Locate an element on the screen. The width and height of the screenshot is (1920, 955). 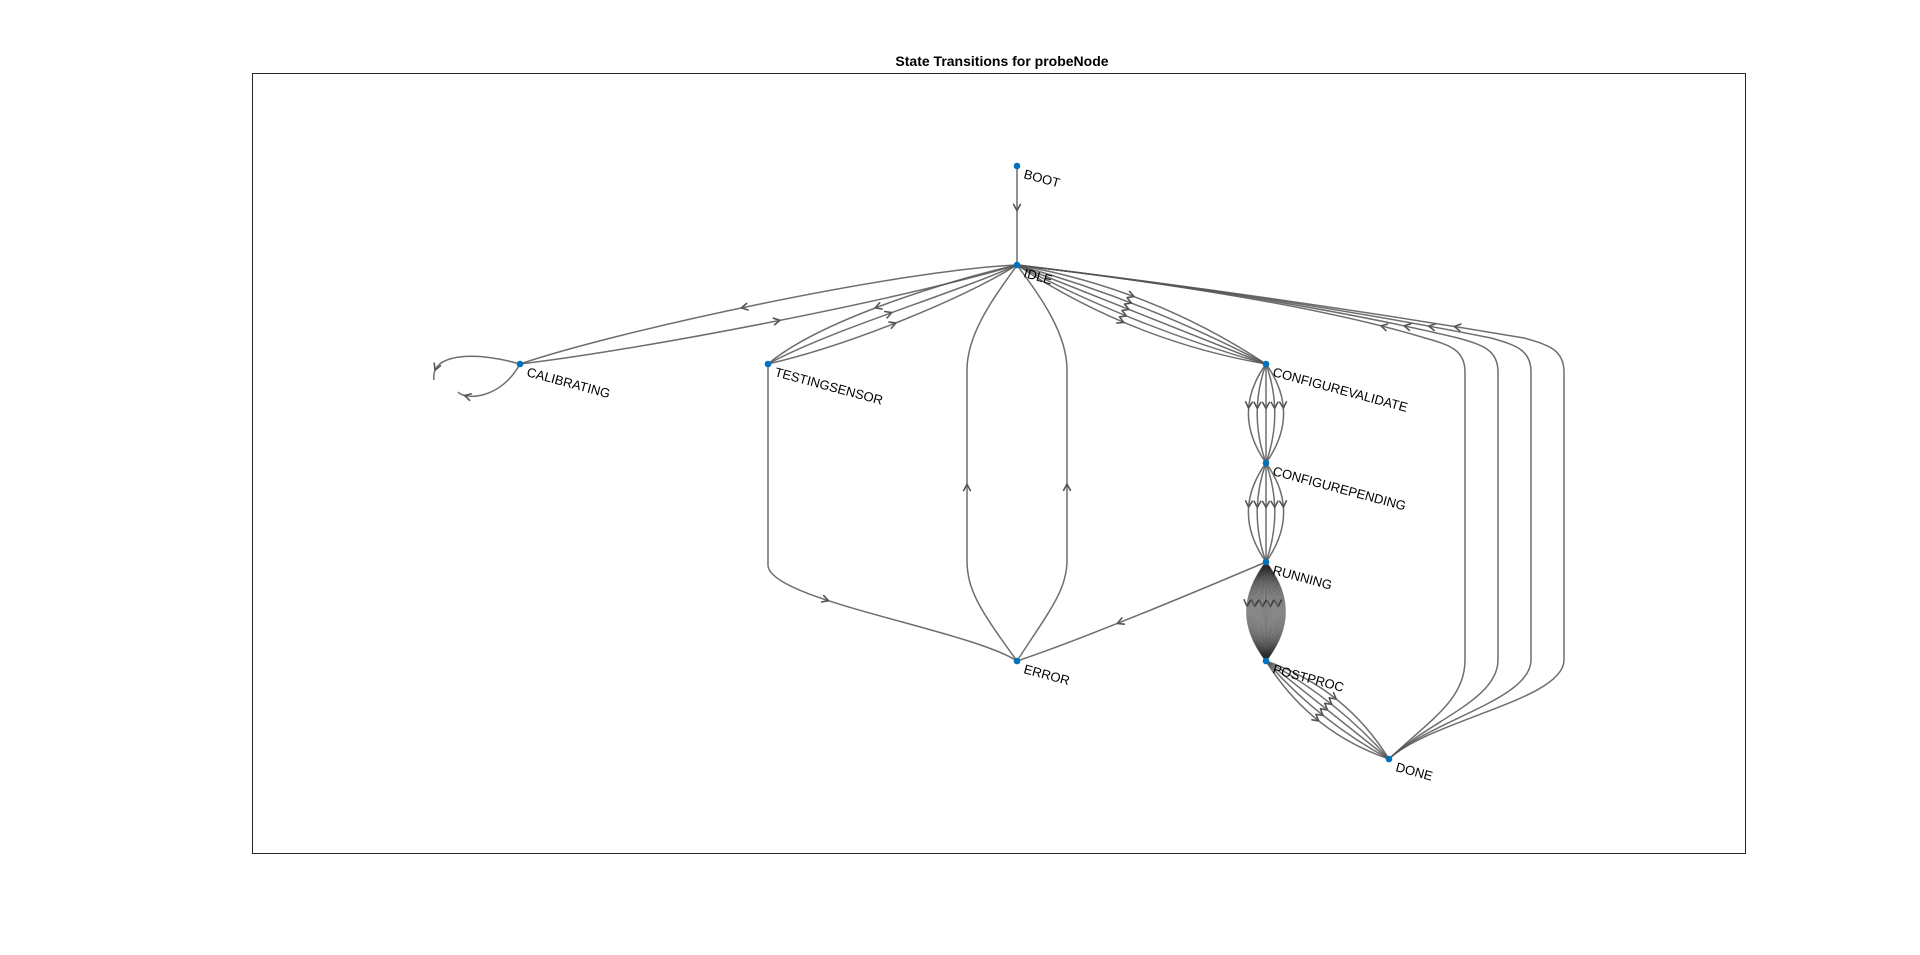
edge-configurevalidate-configurepending-1-arrowhead is located at coordinates (1249, 405).